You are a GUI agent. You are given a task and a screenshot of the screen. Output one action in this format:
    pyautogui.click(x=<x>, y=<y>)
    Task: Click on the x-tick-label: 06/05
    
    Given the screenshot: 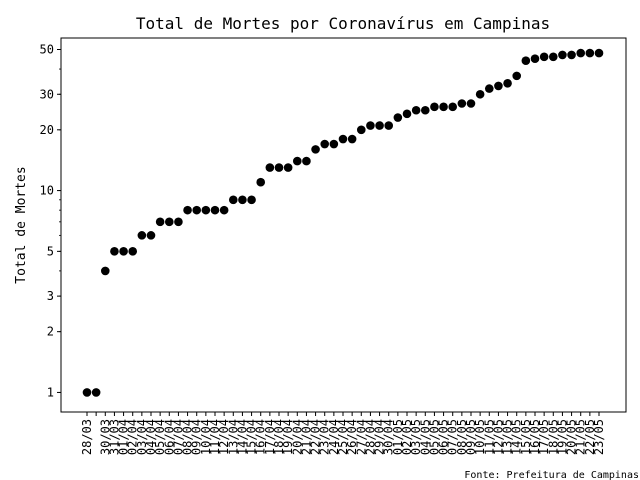 What is the action you would take?
    pyautogui.click(x=444, y=437)
    